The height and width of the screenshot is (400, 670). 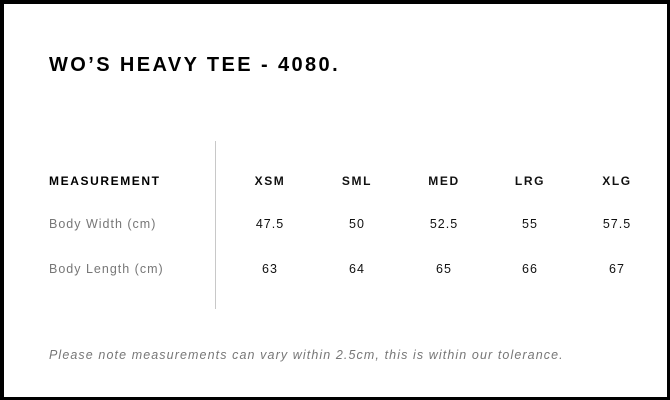 What do you see at coordinates (270, 181) in the screenshot?
I see `header-size: XSM` at bounding box center [270, 181].